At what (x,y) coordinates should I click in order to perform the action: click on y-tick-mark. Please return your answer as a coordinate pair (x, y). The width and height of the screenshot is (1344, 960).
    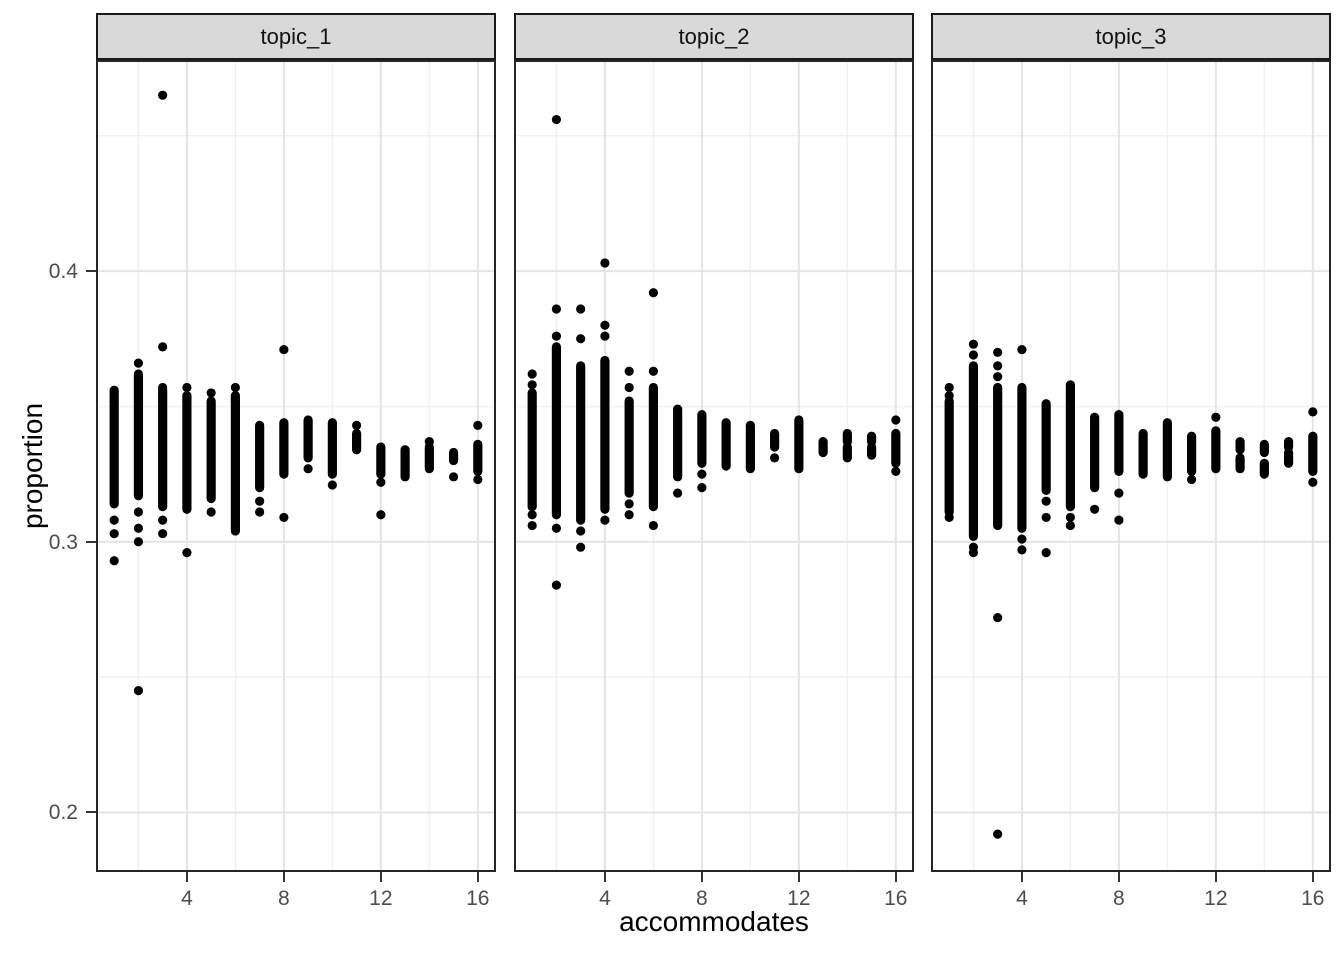
    Looking at the image, I should click on (91, 541).